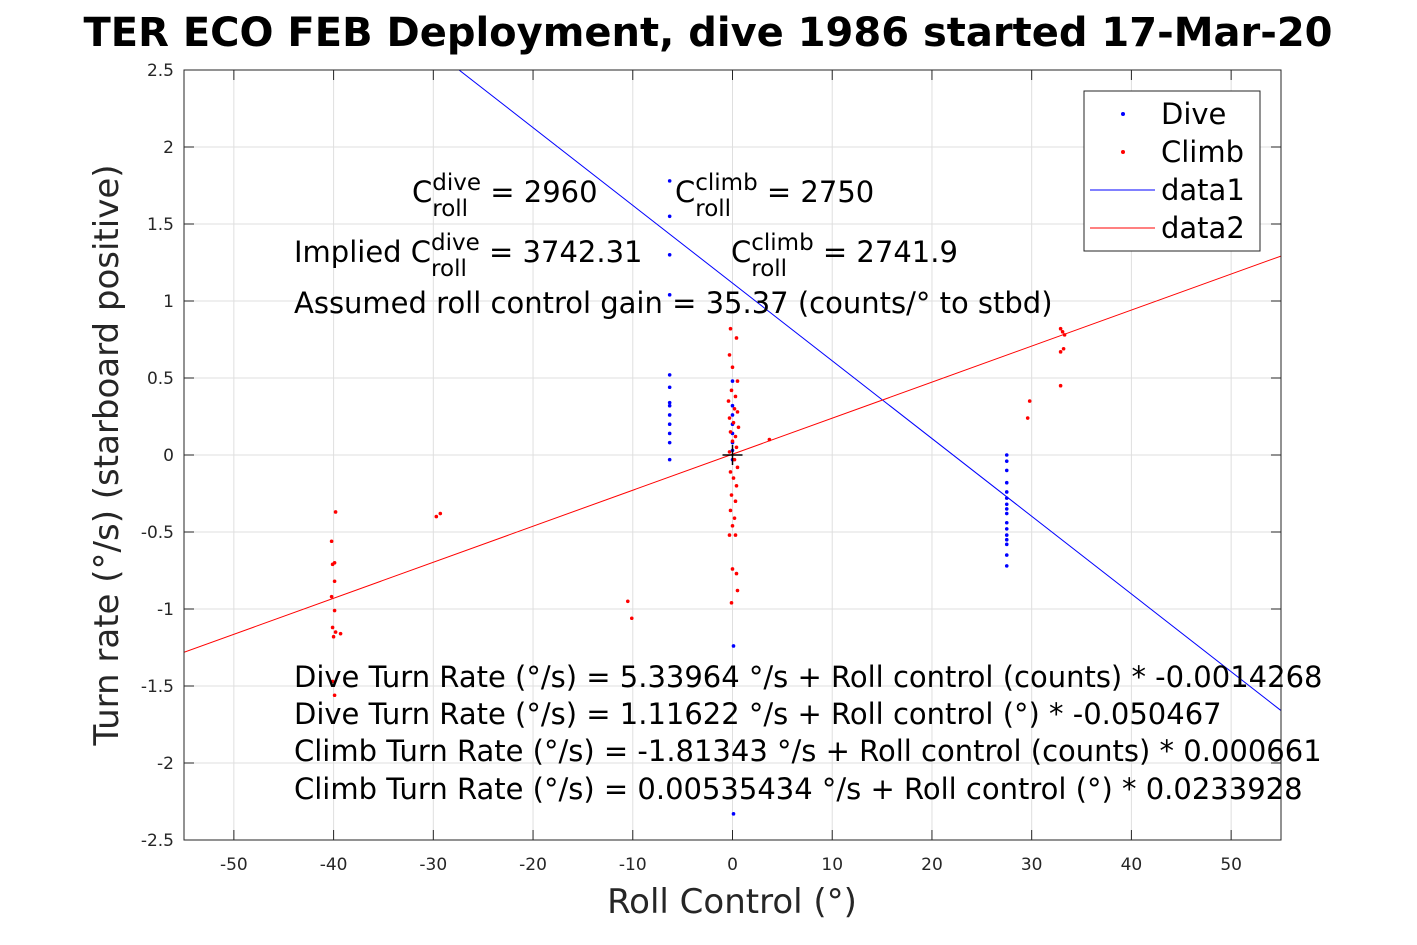  I want to click on x-tick-label: -40, so click(334, 865).